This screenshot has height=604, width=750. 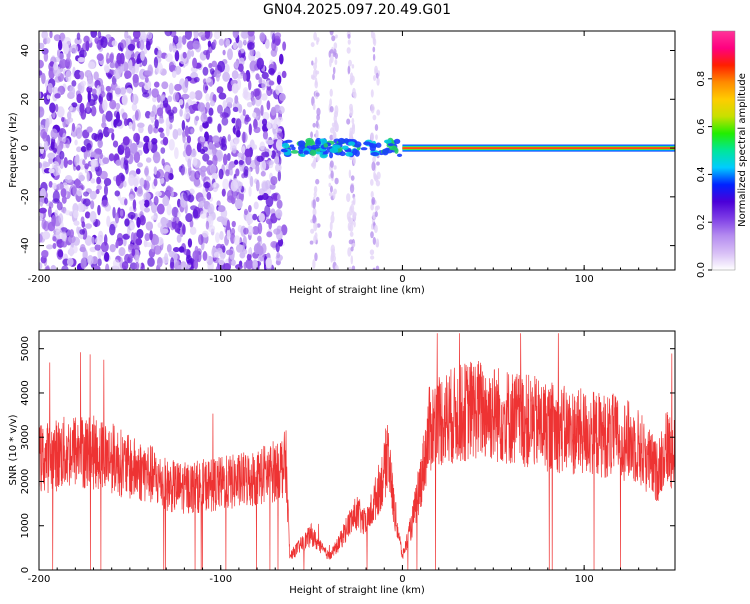 What do you see at coordinates (25, 525) in the screenshot?
I see `y-tick-label: 1000` at bounding box center [25, 525].